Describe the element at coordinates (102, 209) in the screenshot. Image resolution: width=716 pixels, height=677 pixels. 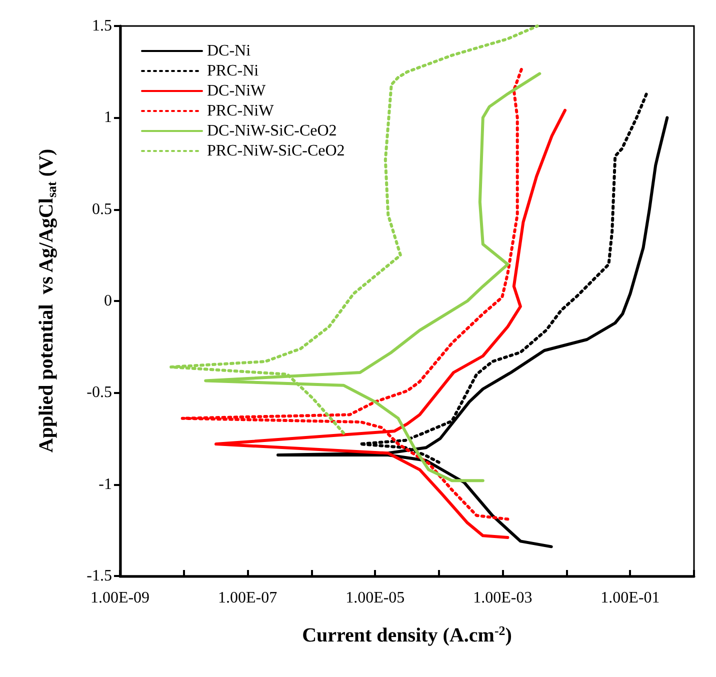
I see `y-tick-label: 0.5` at that location.